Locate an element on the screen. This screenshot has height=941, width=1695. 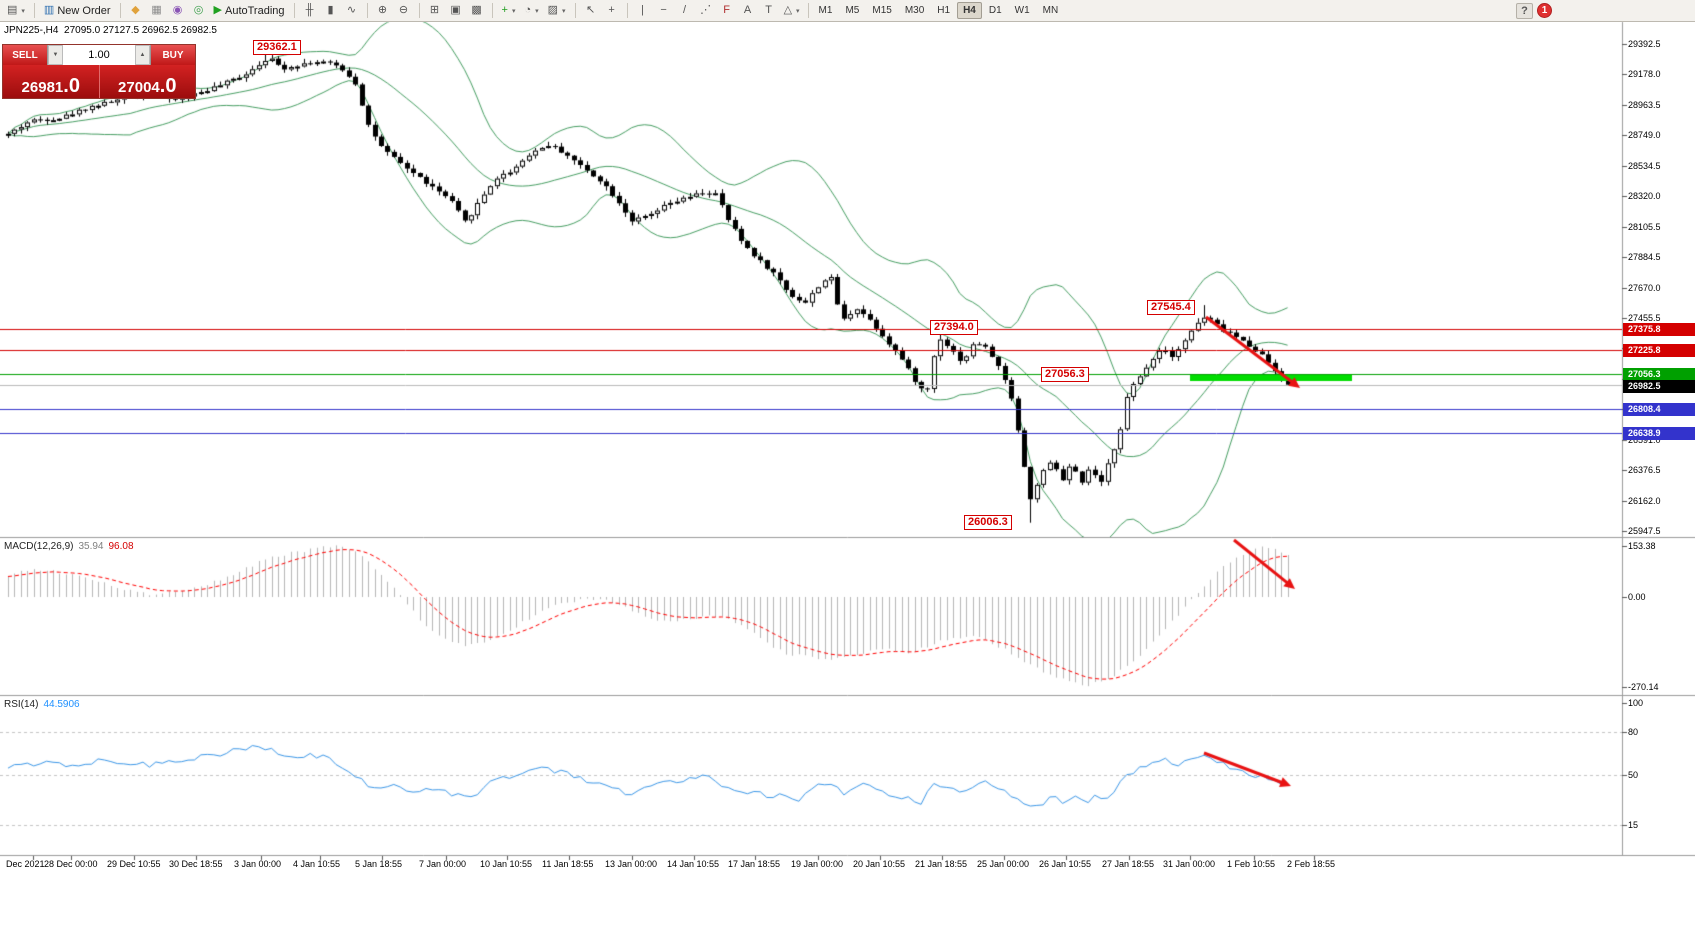
zoom-out-button: ⊖ is located at coordinates (404, 11).